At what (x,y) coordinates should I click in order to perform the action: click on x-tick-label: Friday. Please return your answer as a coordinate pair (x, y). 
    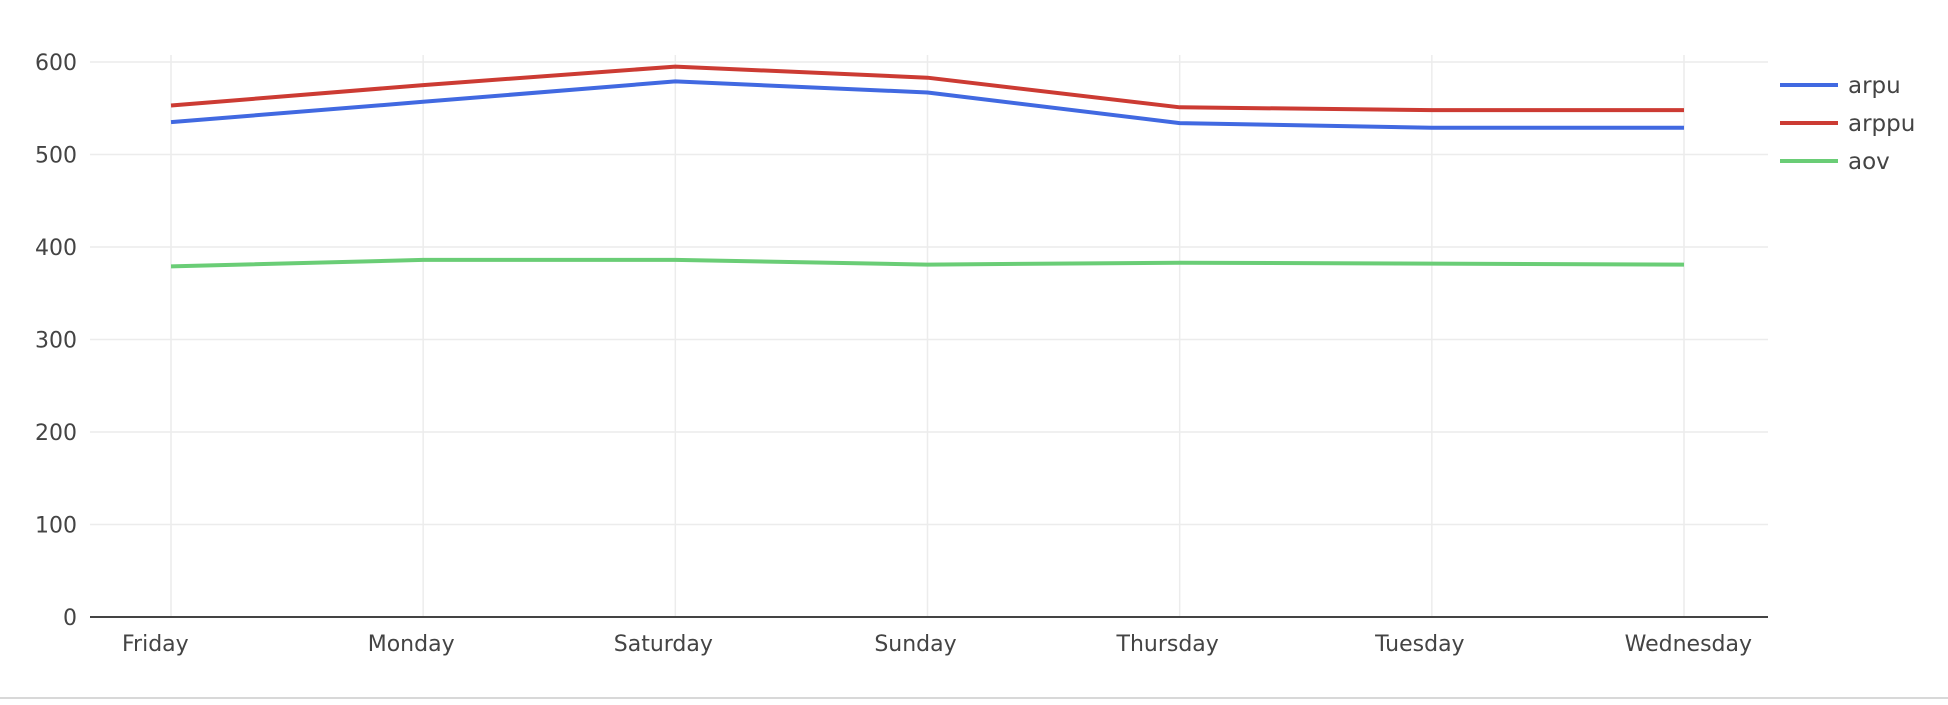
    Looking at the image, I should click on (155, 644).